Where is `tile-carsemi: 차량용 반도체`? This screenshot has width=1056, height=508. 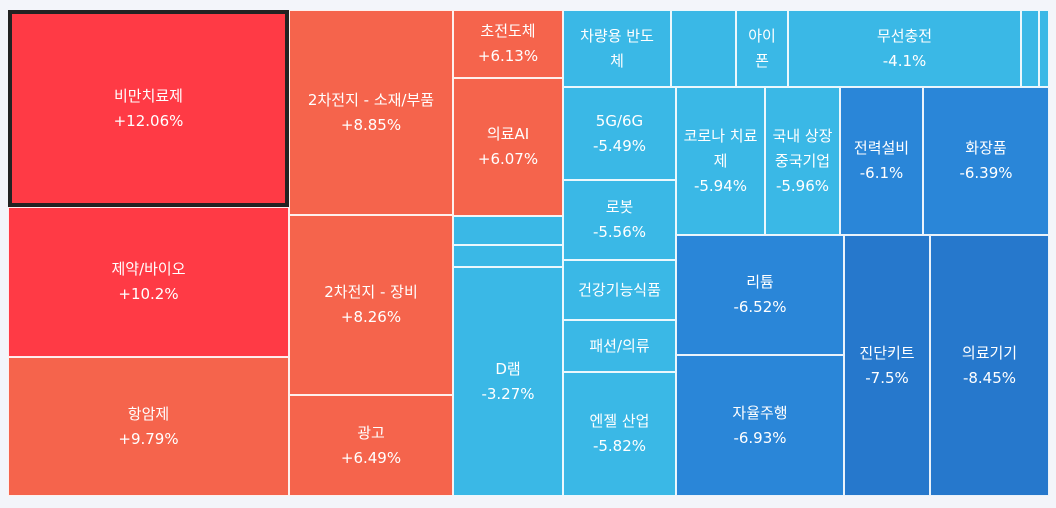 tile-carsemi: 차량용 반도체 is located at coordinates (617, 48).